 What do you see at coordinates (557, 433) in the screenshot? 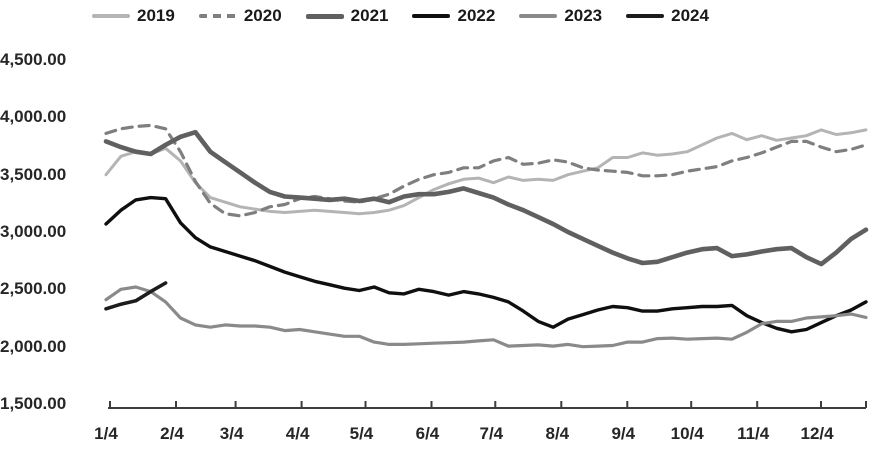
I see `x-axis-tick-label: 8/4` at bounding box center [557, 433].